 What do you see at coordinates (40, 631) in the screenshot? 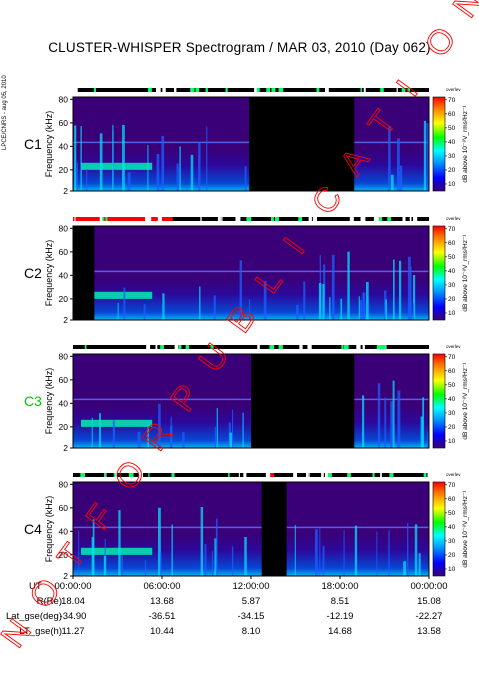
I see `ephemeris-label: LT_gse(h)` at bounding box center [40, 631].